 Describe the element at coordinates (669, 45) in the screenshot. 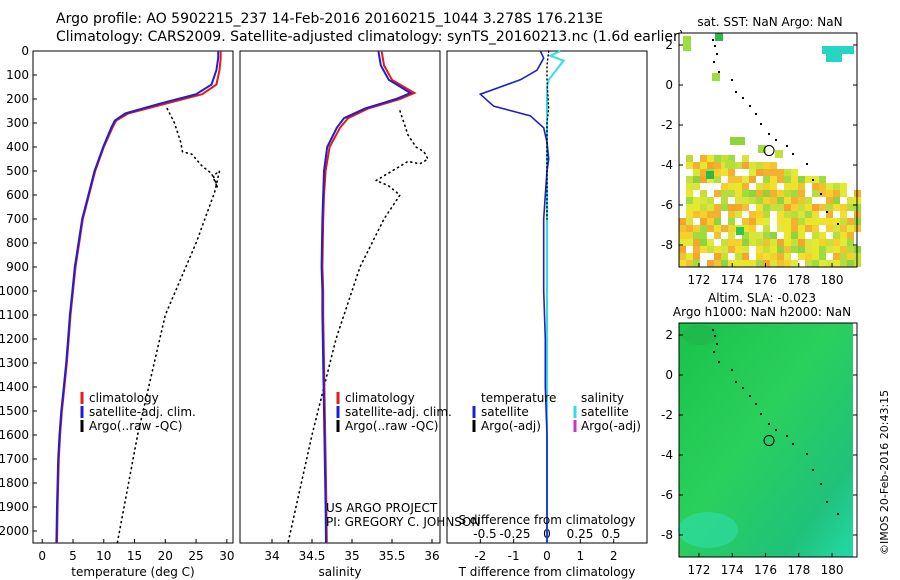

I see `map-y-tick-label: 2` at that location.